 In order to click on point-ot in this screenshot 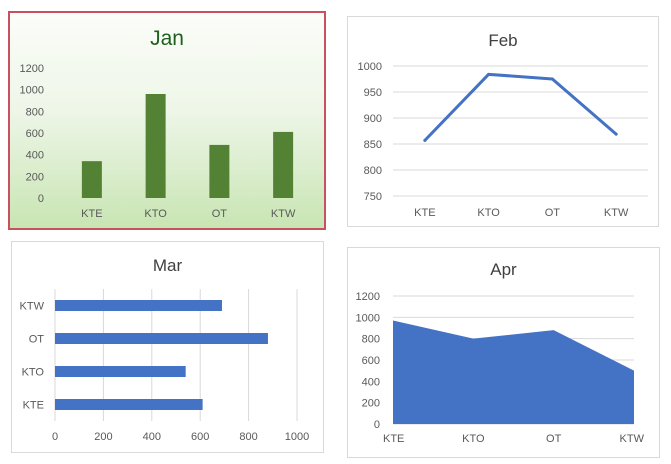, I will do `click(552, 79)`.